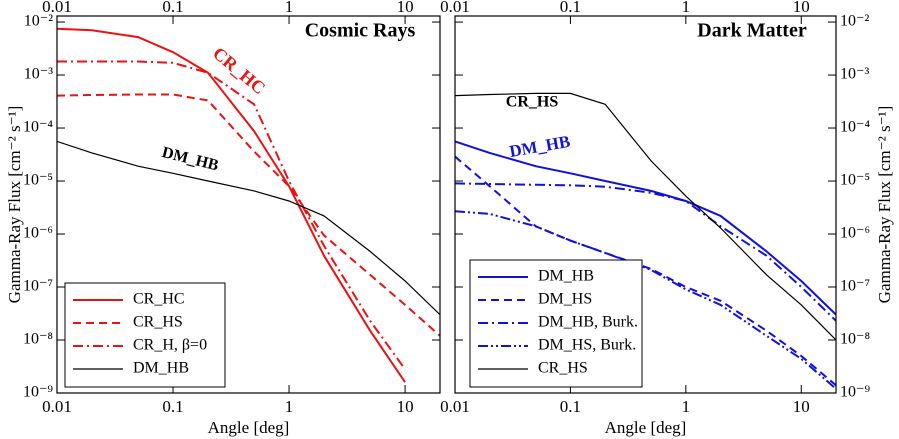  I want to click on annotation: CR_HC, so click(239, 70).